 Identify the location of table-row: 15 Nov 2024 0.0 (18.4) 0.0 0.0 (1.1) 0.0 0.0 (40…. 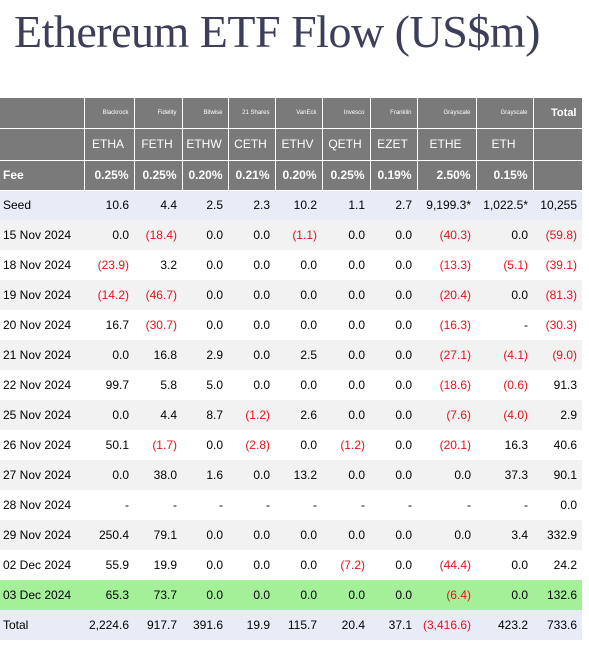
(291, 235).